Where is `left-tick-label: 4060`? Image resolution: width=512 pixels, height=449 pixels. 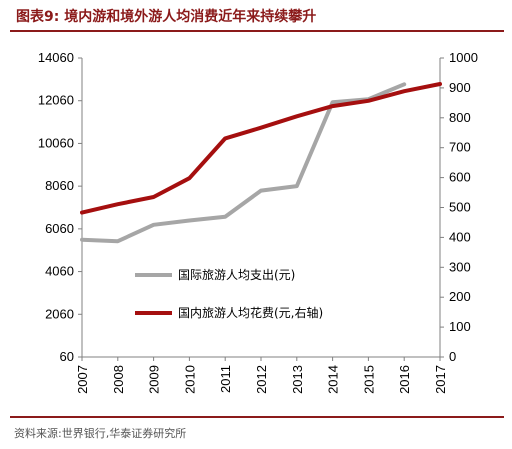
left-tick-label: 4060 is located at coordinates (59, 271).